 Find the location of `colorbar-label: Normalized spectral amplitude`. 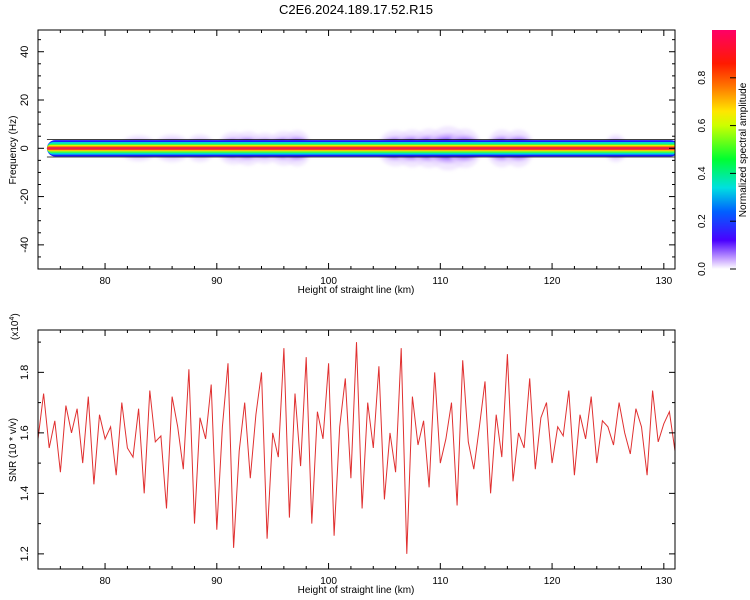

colorbar-label: Normalized spectral amplitude is located at coordinates (743, 149).